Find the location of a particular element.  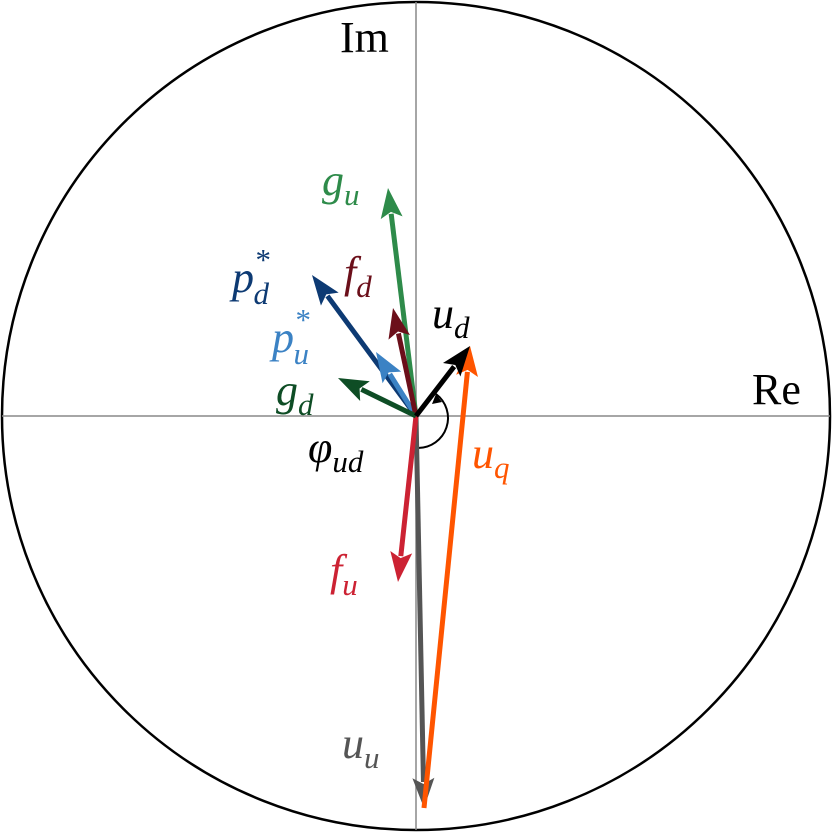

subscript: ud is located at coordinates (348, 461).